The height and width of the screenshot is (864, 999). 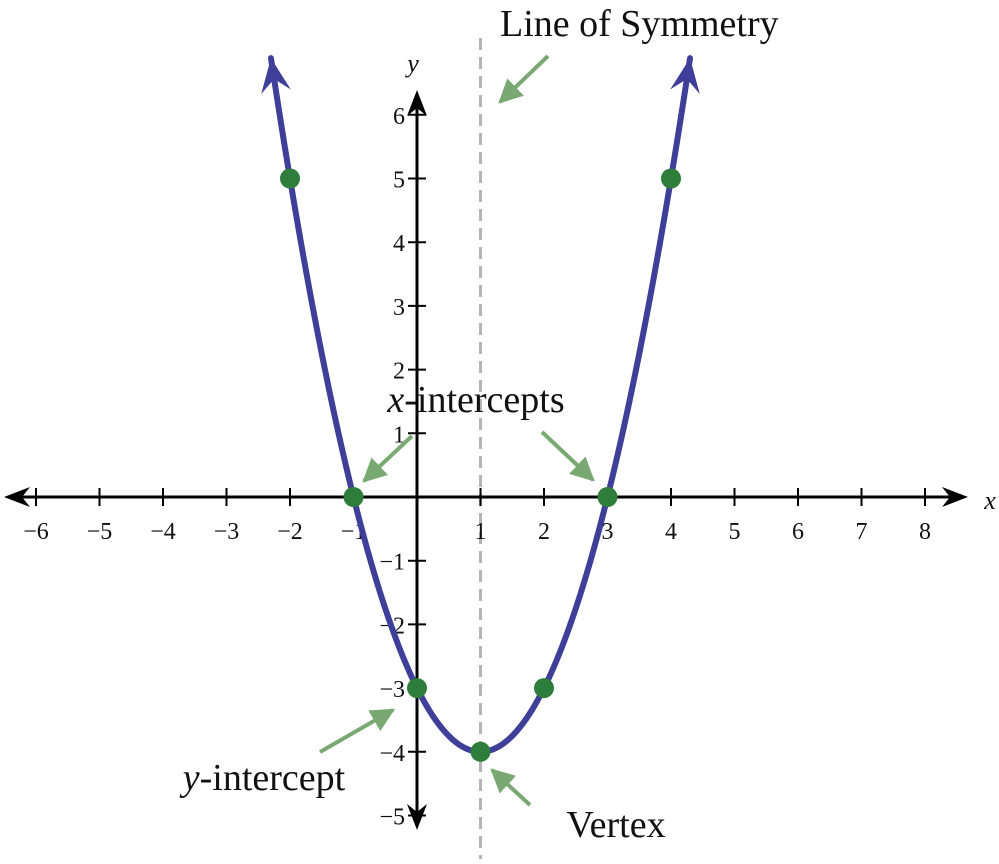 What do you see at coordinates (392, 563) in the screenshot?
I see `y-tick-label: −1` at bounding box center [392, 563].